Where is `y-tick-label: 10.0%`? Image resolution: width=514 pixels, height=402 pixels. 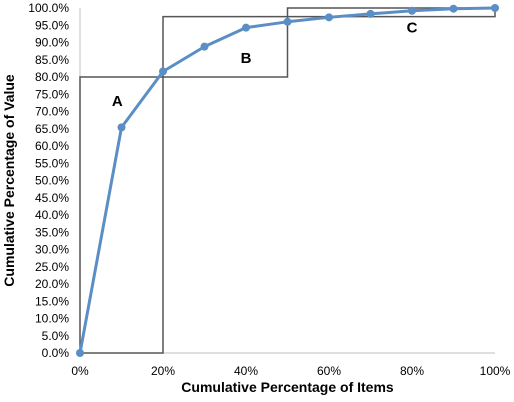
y-tick-label: 10.0% is located at coordinates (52, 319).